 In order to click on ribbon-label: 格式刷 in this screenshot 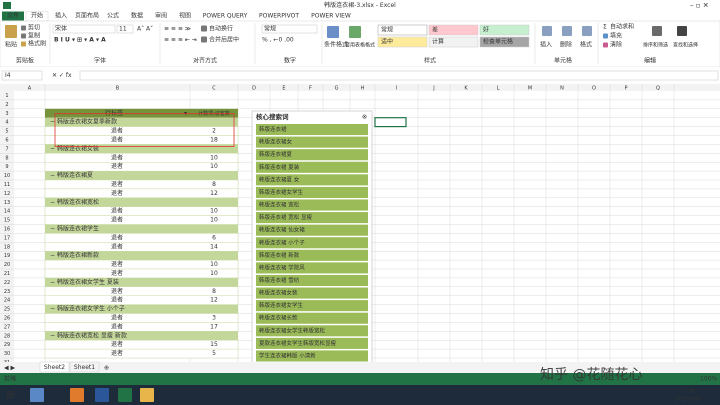, I will do `click(37, 44)`.